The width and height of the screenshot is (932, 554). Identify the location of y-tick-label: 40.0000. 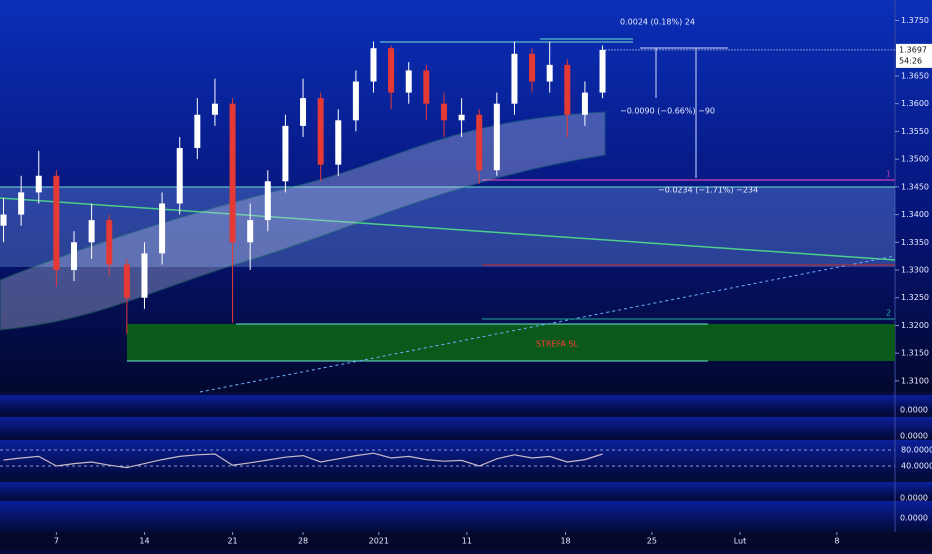
(916, 466).